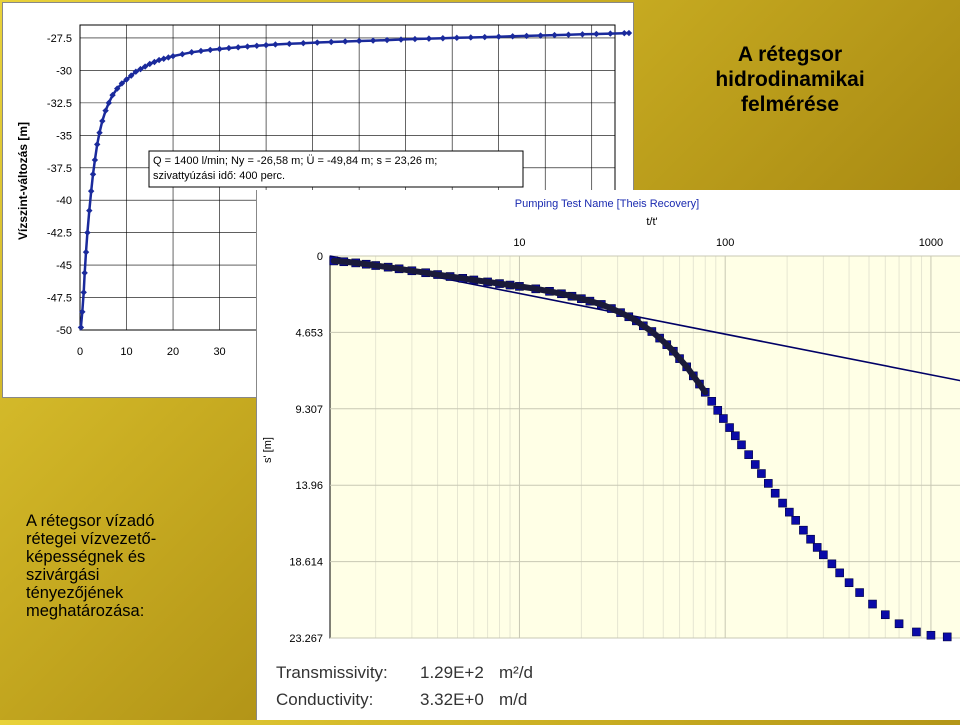 Image resolution: width=960 pixels, height=725 pixels. I want to click on y-tick-label: -47.5, so click(59, 299).